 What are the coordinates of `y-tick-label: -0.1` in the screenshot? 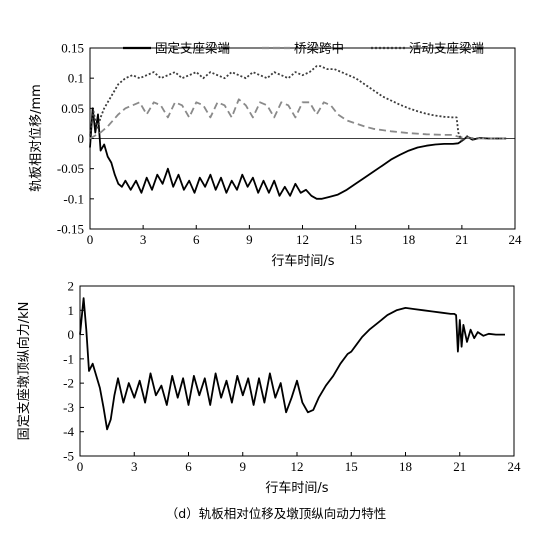 It's located at (73, 198).